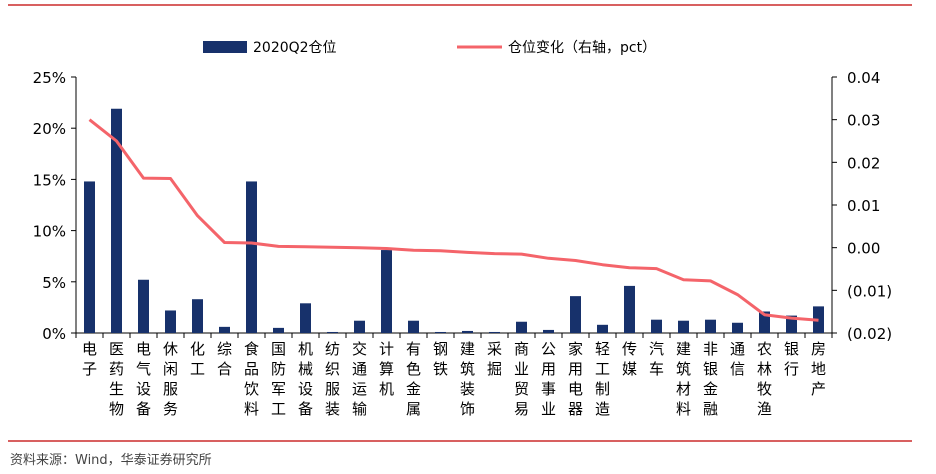 The image size is (936, 474). I want to click on category-label-char: 造, so click(602, 409).